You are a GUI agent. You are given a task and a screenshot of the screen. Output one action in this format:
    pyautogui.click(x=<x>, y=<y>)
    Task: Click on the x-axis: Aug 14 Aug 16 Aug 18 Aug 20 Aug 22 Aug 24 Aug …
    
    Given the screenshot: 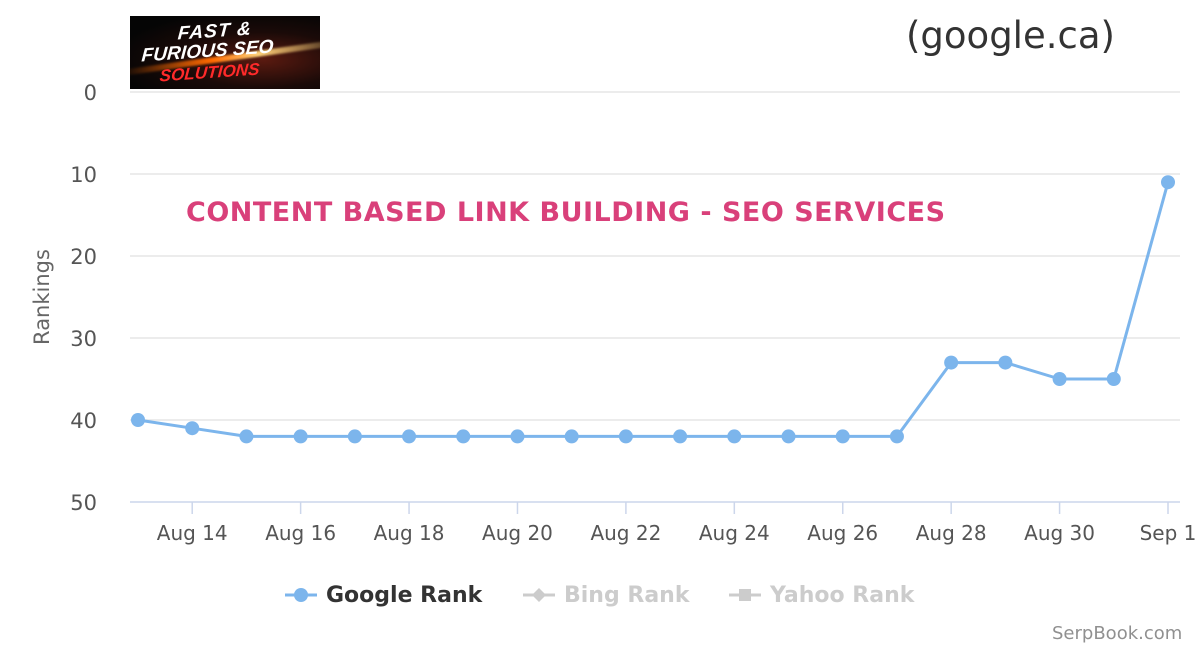 What is the action you would take?
    pyautogui.click(x=663, y=523)
    